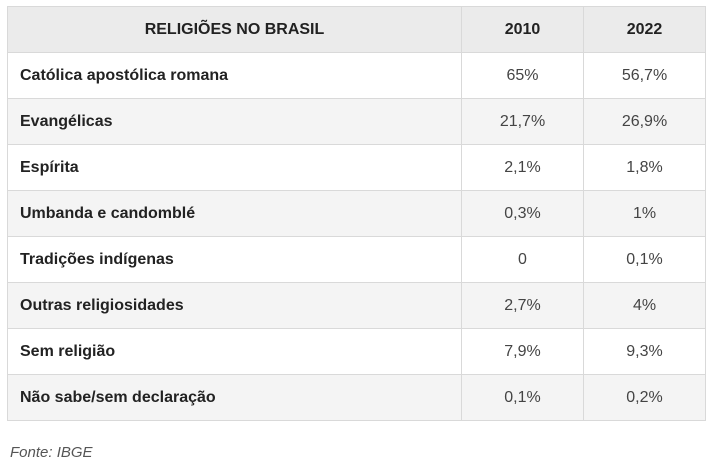 The height and width of the screenshot is (470, 711). I want to click on value-2022: 1%, so click(644, 213).